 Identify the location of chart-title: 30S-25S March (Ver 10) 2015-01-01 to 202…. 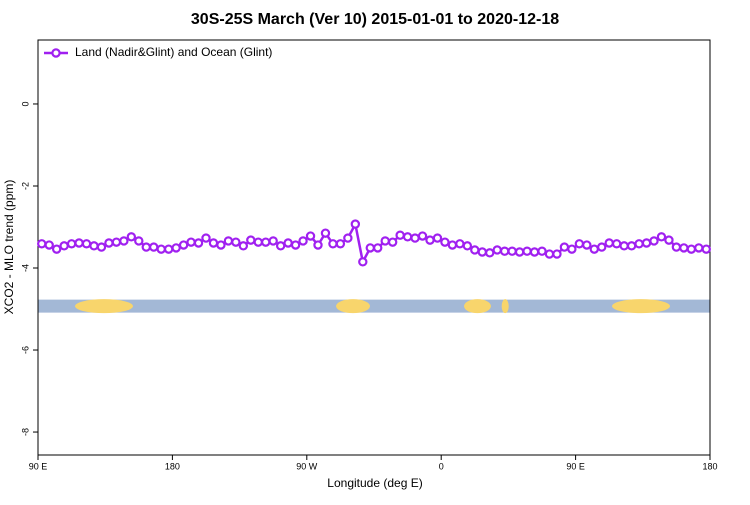
(375, 19).